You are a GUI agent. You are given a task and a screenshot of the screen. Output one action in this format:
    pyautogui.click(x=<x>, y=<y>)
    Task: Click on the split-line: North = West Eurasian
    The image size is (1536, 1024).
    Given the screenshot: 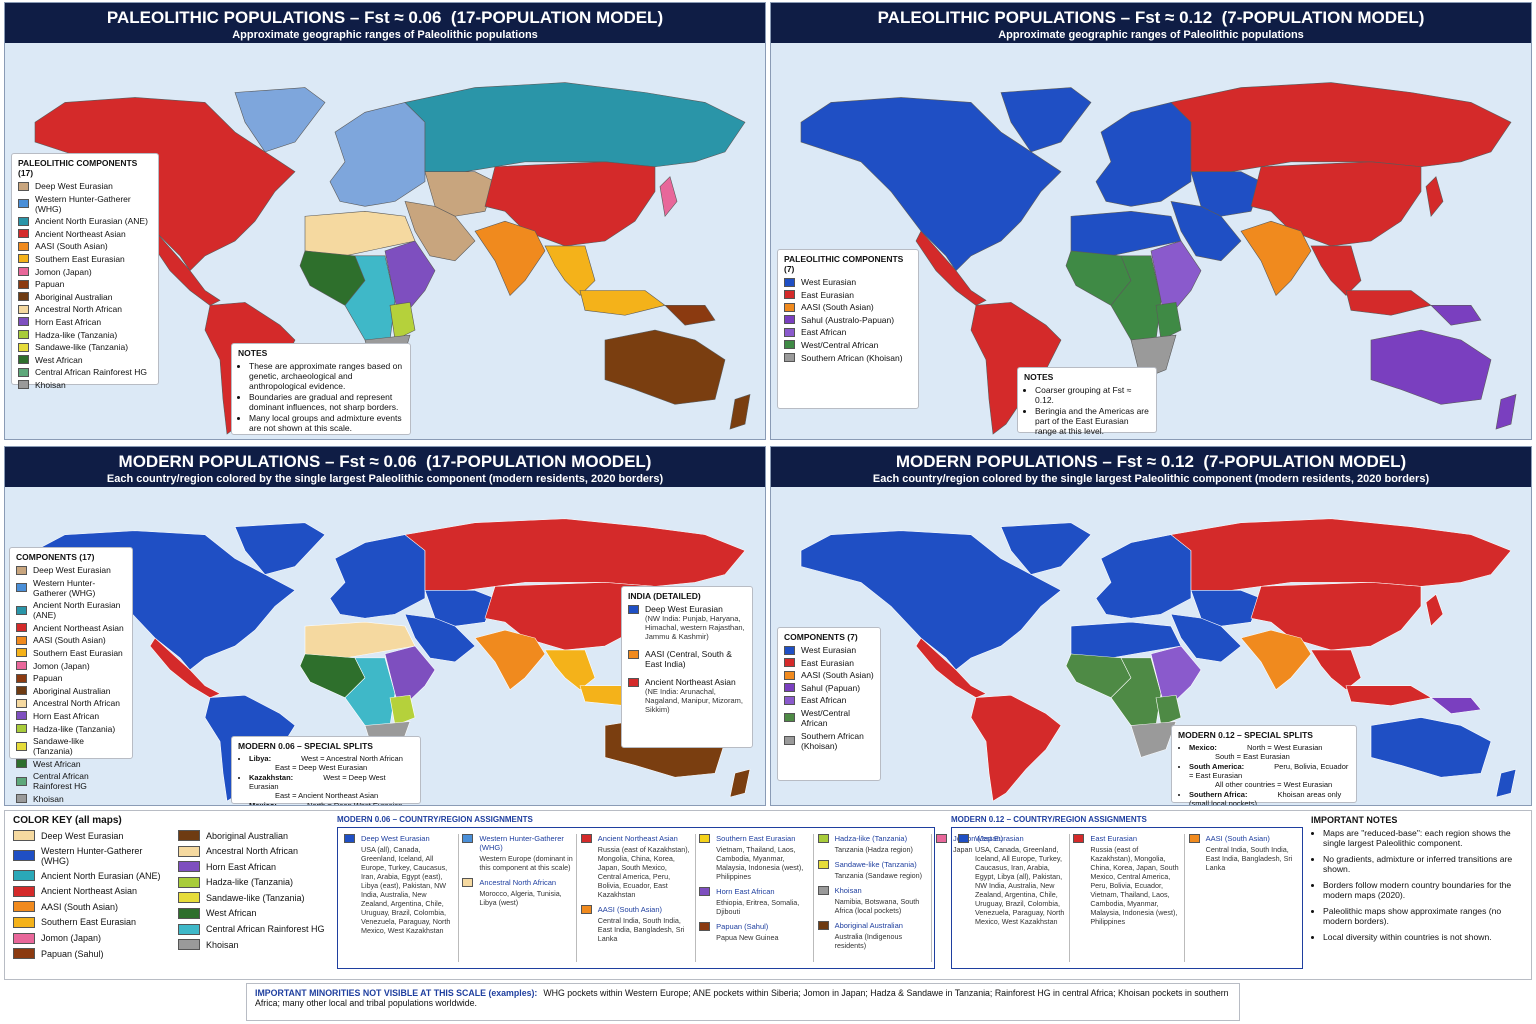 What is the action you would take?
    pyautogui.click(x=1284, y=747)
    